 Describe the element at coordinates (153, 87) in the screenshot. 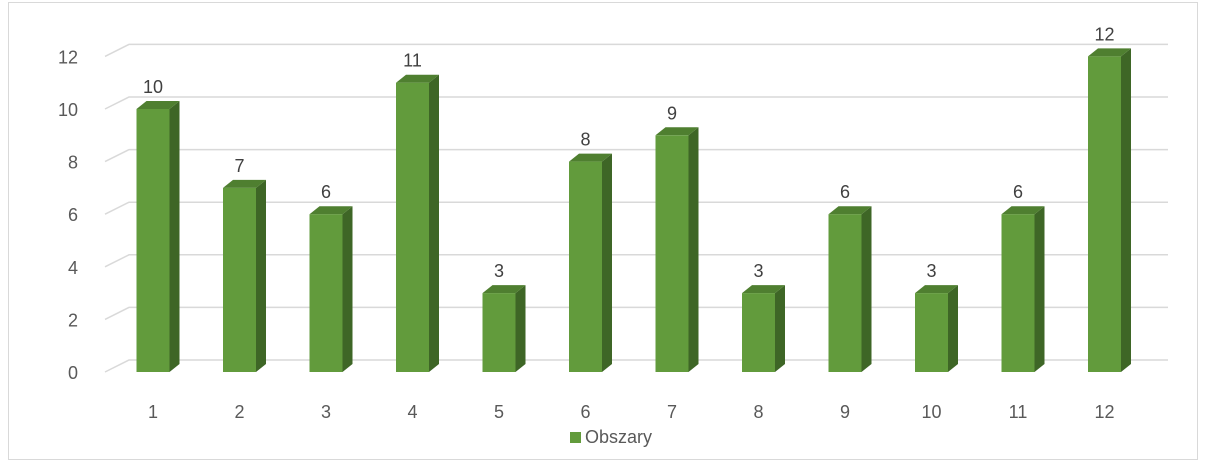

I see `data-label: 10` at that location.